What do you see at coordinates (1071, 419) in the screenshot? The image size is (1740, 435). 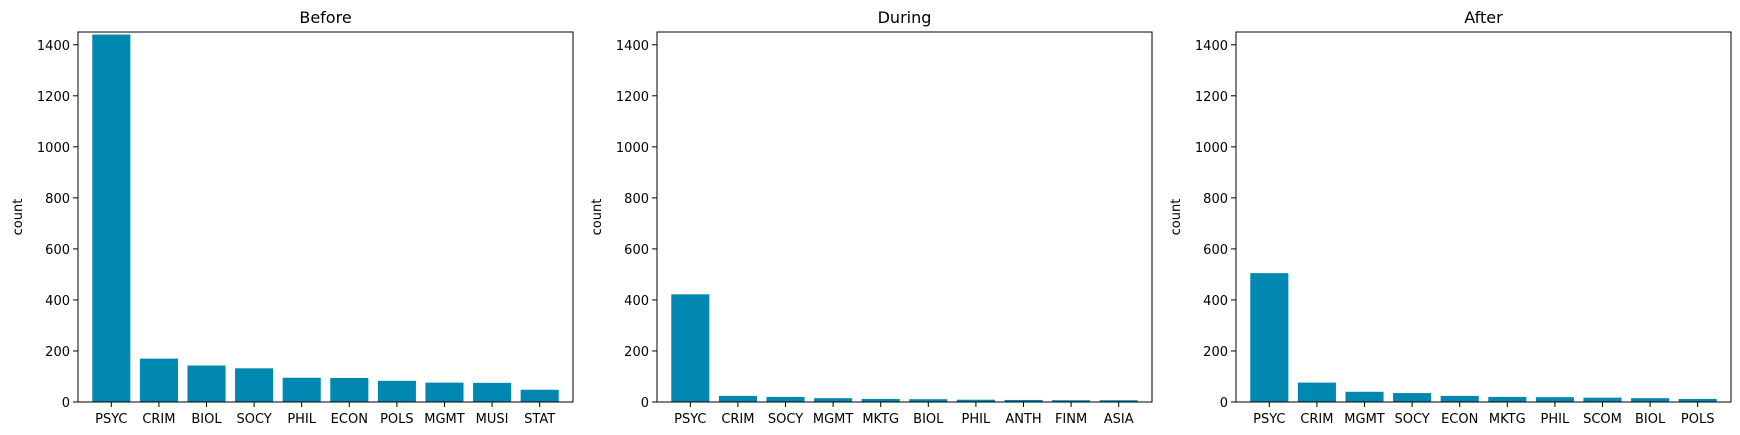 I see `x-tick-label: FINM` at bounding box center [1071, 419].